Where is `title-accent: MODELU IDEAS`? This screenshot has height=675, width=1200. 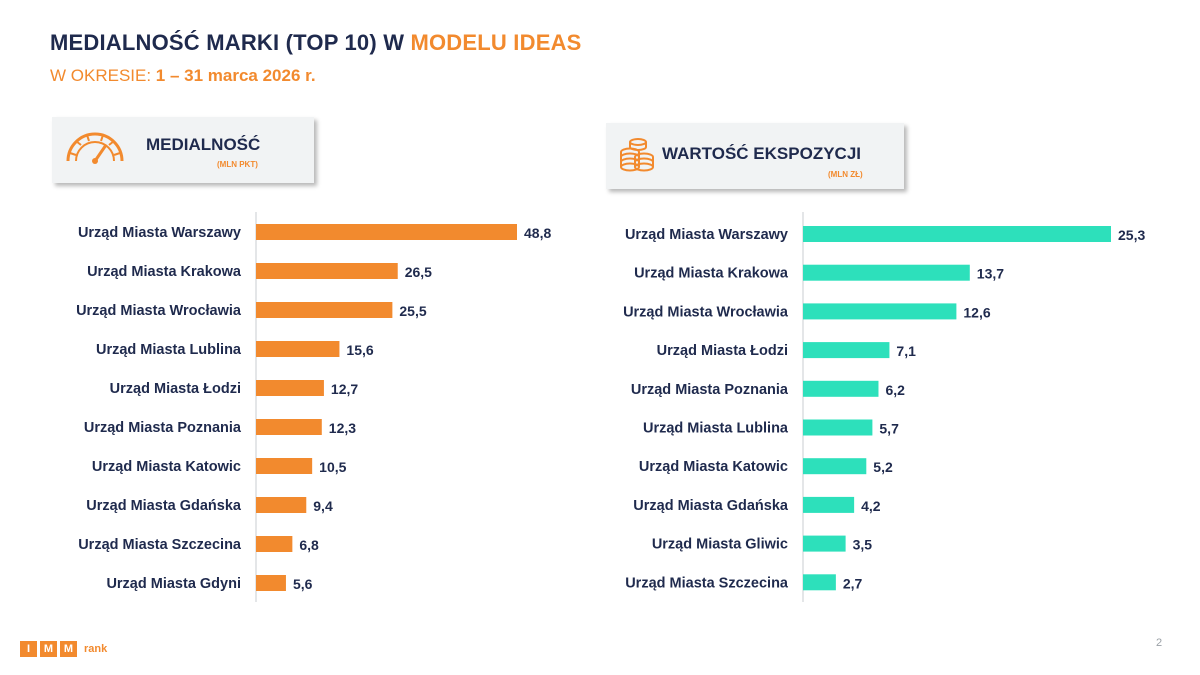
title-accent: MODELU IDEAS is located at coordinates (496, 42).